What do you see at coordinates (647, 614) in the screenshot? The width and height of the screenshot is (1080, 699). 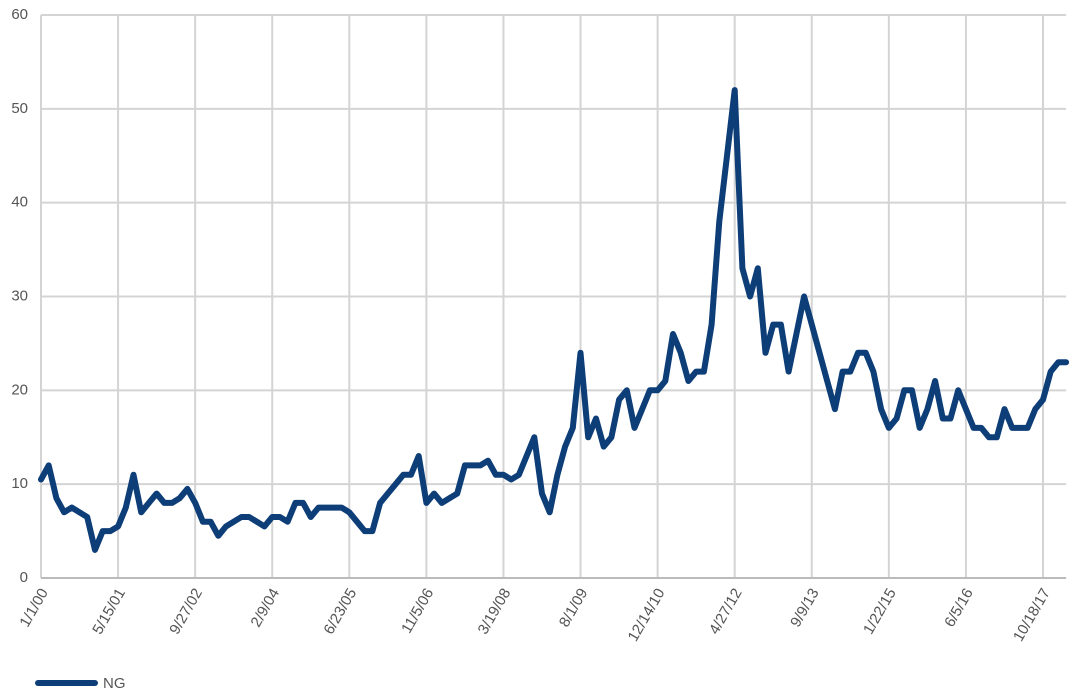 I see `x-tick-label: 12/14/10` at bounding box center [647, 614].